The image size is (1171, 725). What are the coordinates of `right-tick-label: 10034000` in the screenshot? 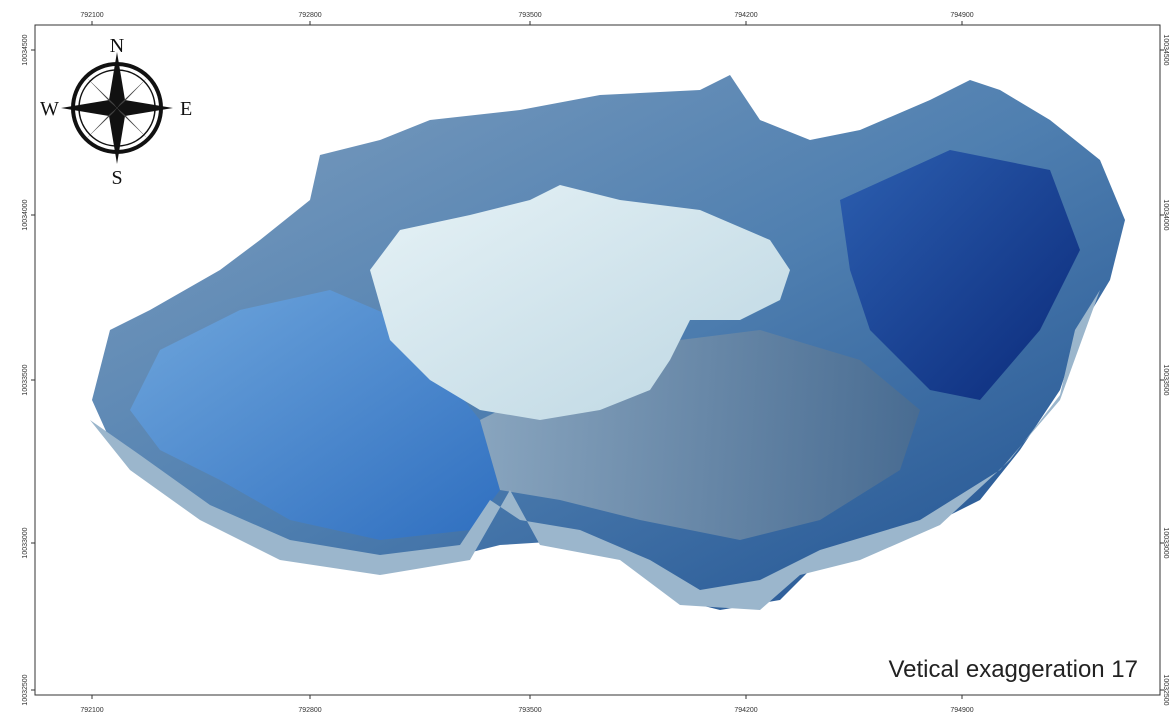 It's located at (1165, 214).